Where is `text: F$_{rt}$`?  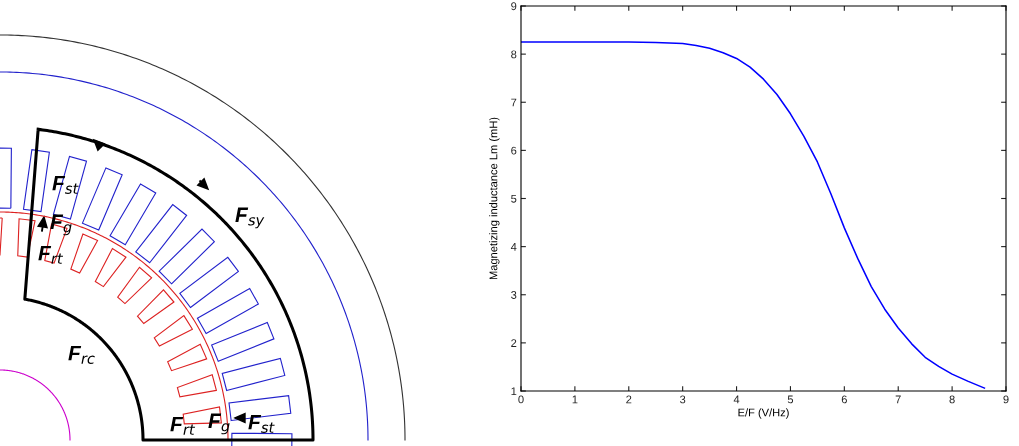
text: F$_{rt}$ is located at coordinates (183, 426).